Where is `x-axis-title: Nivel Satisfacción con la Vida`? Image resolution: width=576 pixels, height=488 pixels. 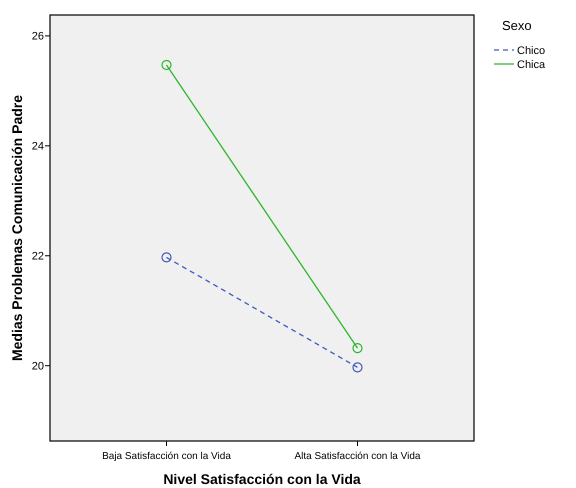
x-axis-title: Nivel Satisfacción con la Vida is located at coordinates (262, 479).